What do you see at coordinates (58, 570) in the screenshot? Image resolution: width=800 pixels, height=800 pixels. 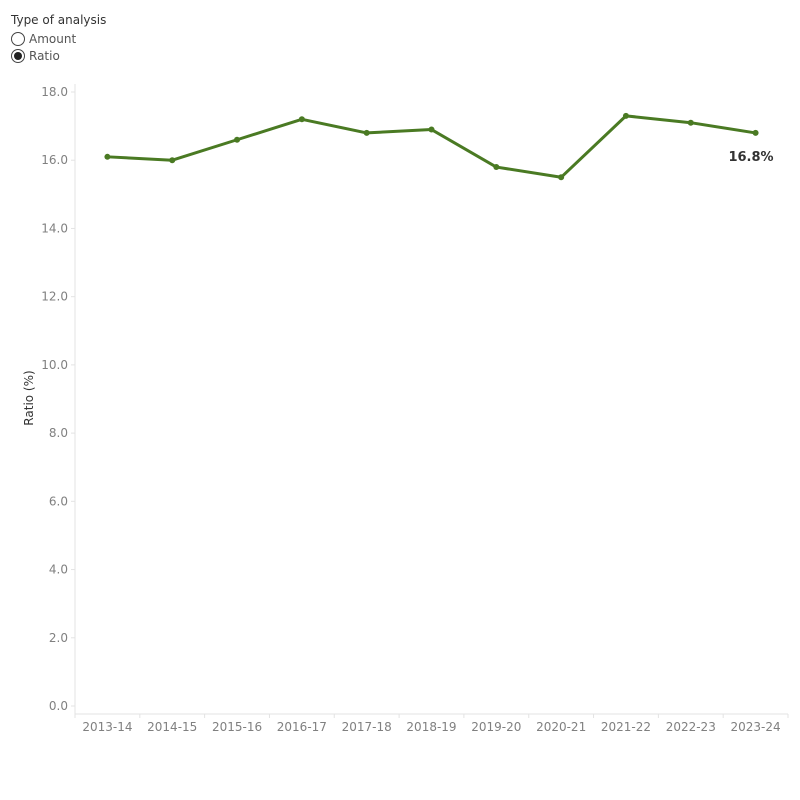 I see `y-tick-label: 4.0` at bounding box center [58, 570].